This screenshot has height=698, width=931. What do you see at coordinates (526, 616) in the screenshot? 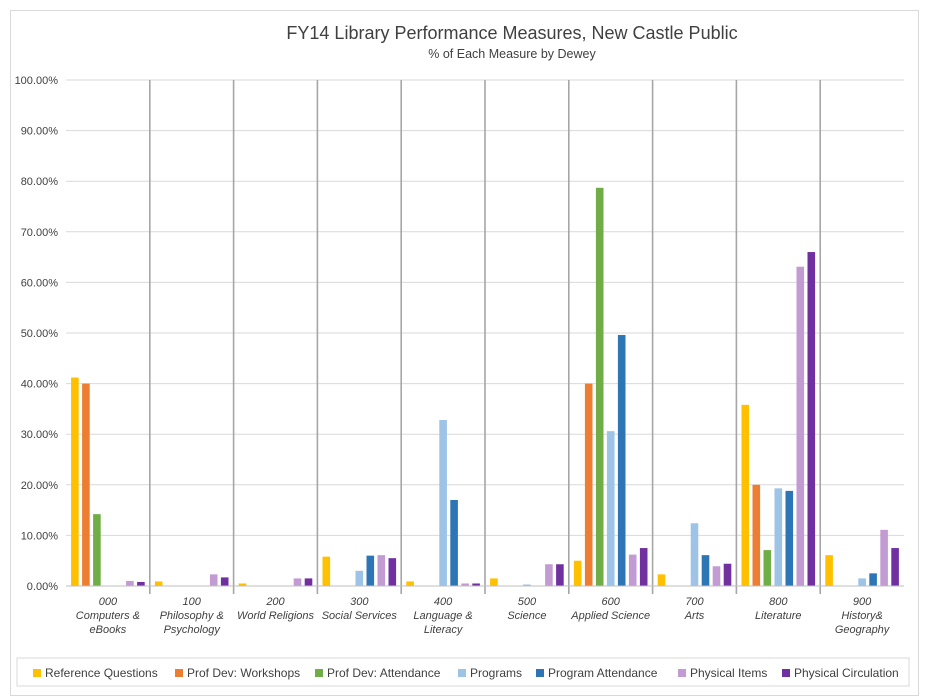
I see `x-tick-line: Science` at bounding box center [526, 616].